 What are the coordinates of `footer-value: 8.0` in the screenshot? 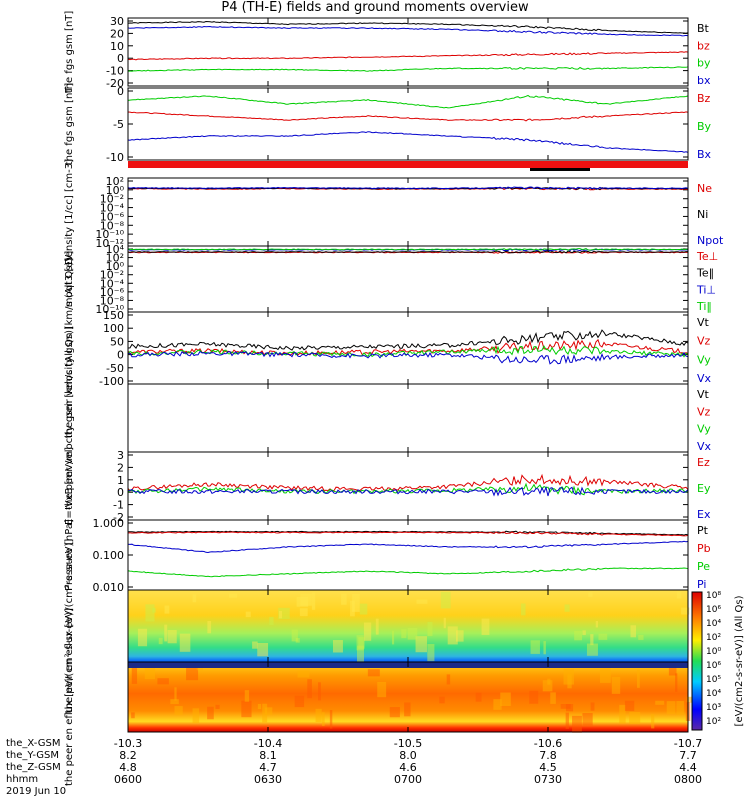 It's located at (408, 755).